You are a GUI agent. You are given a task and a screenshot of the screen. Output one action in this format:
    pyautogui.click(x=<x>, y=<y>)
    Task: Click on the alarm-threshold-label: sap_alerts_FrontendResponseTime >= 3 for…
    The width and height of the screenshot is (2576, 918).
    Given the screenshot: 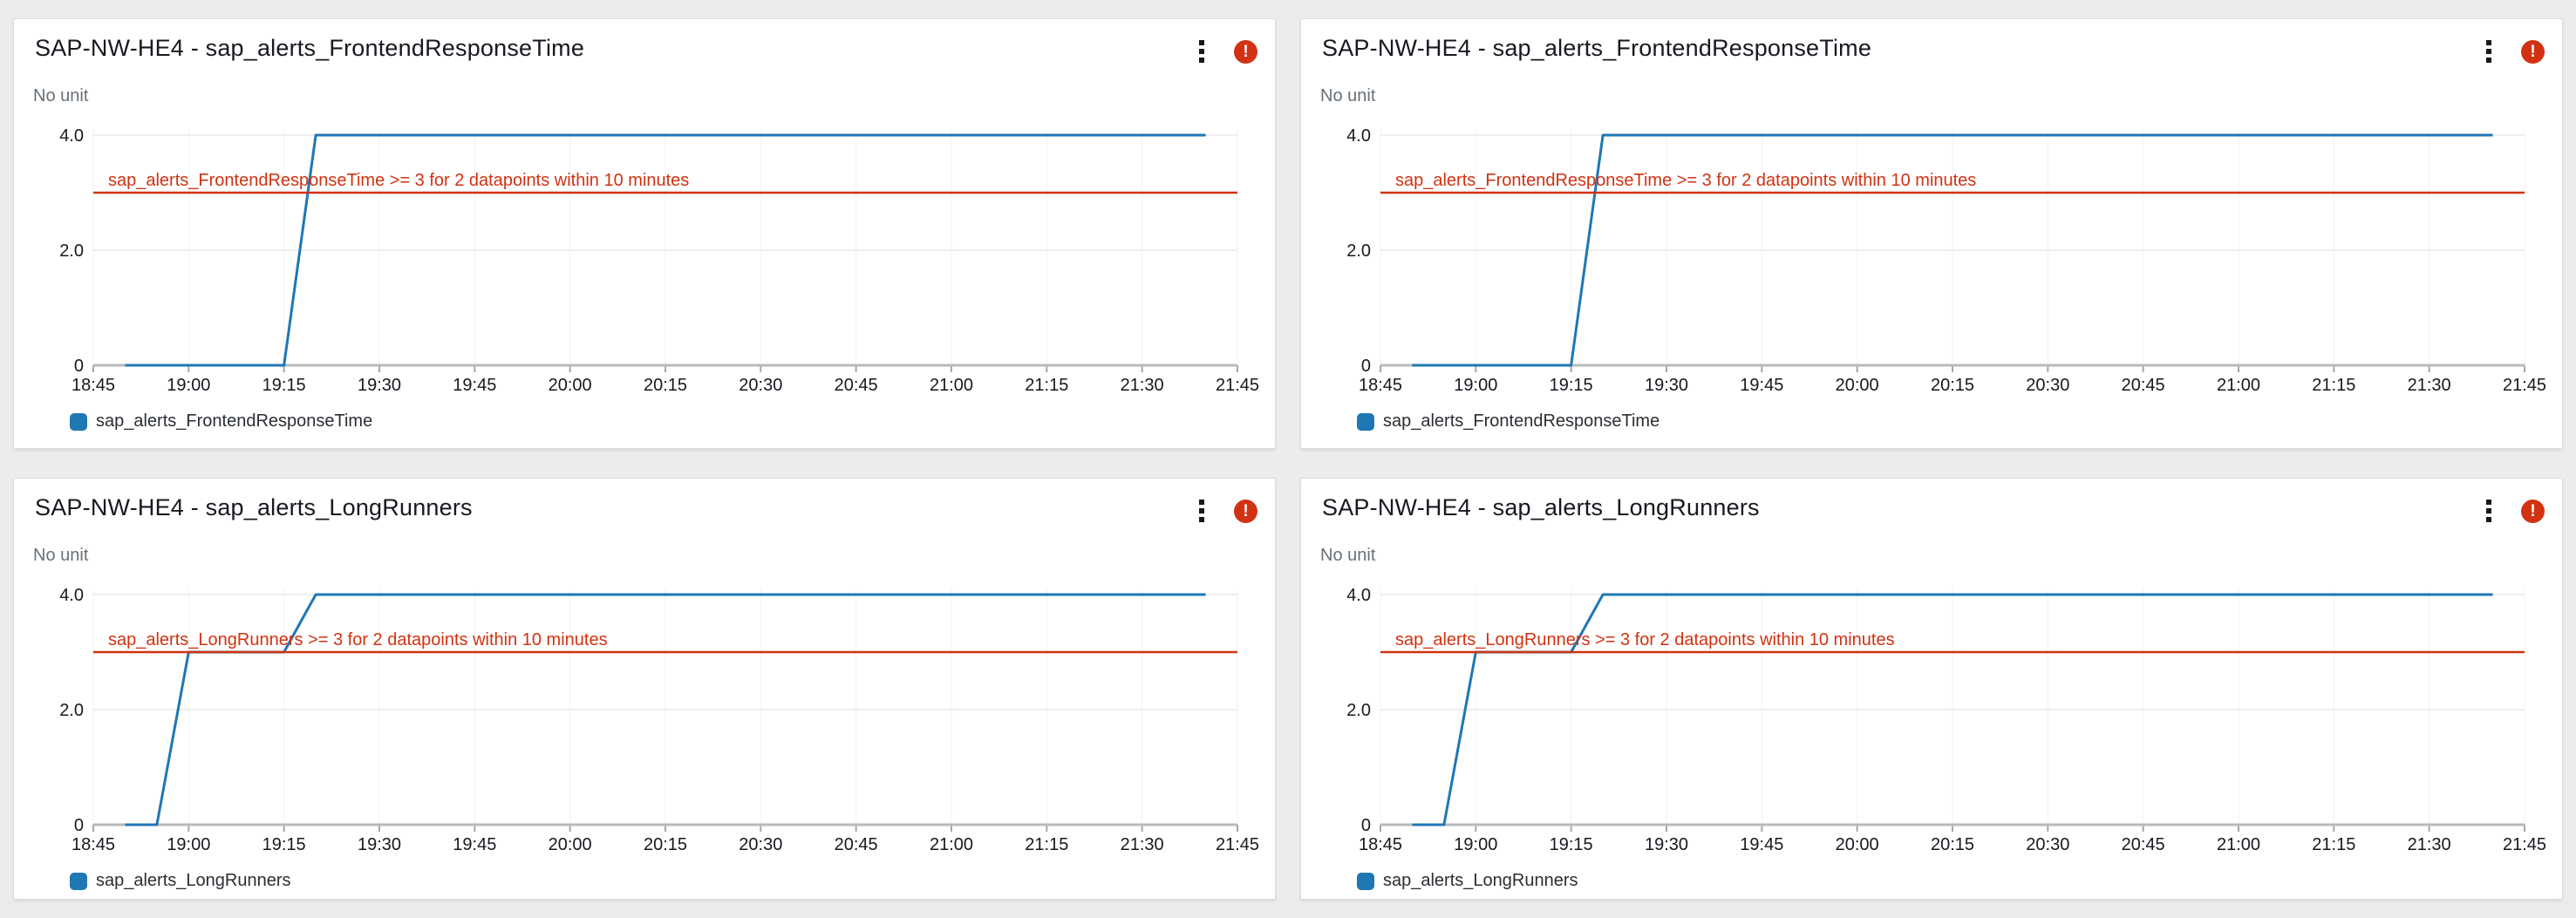 What is the action you would take?
    pyautogui.click(x=1686, y=180)
    